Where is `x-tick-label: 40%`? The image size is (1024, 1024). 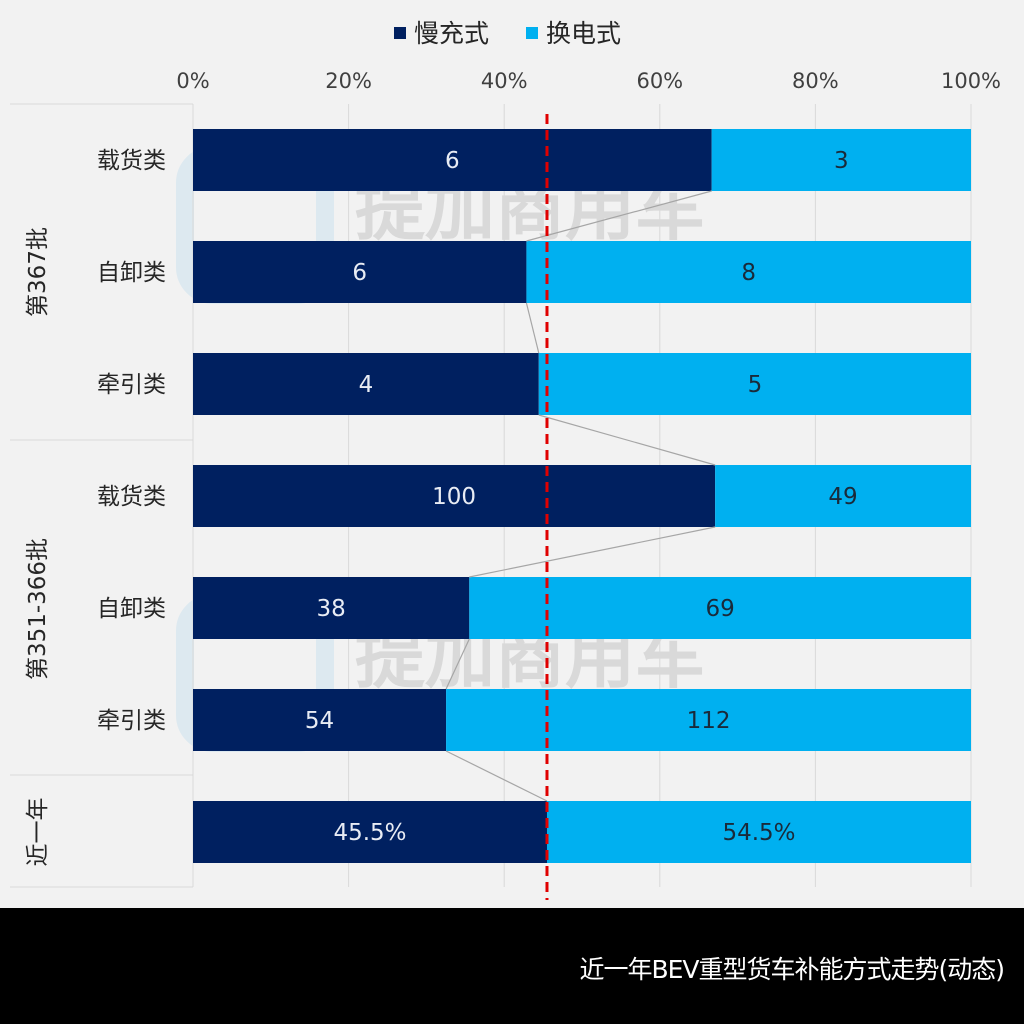
x-tick-label: 40% is located at coordinates (504, 81).